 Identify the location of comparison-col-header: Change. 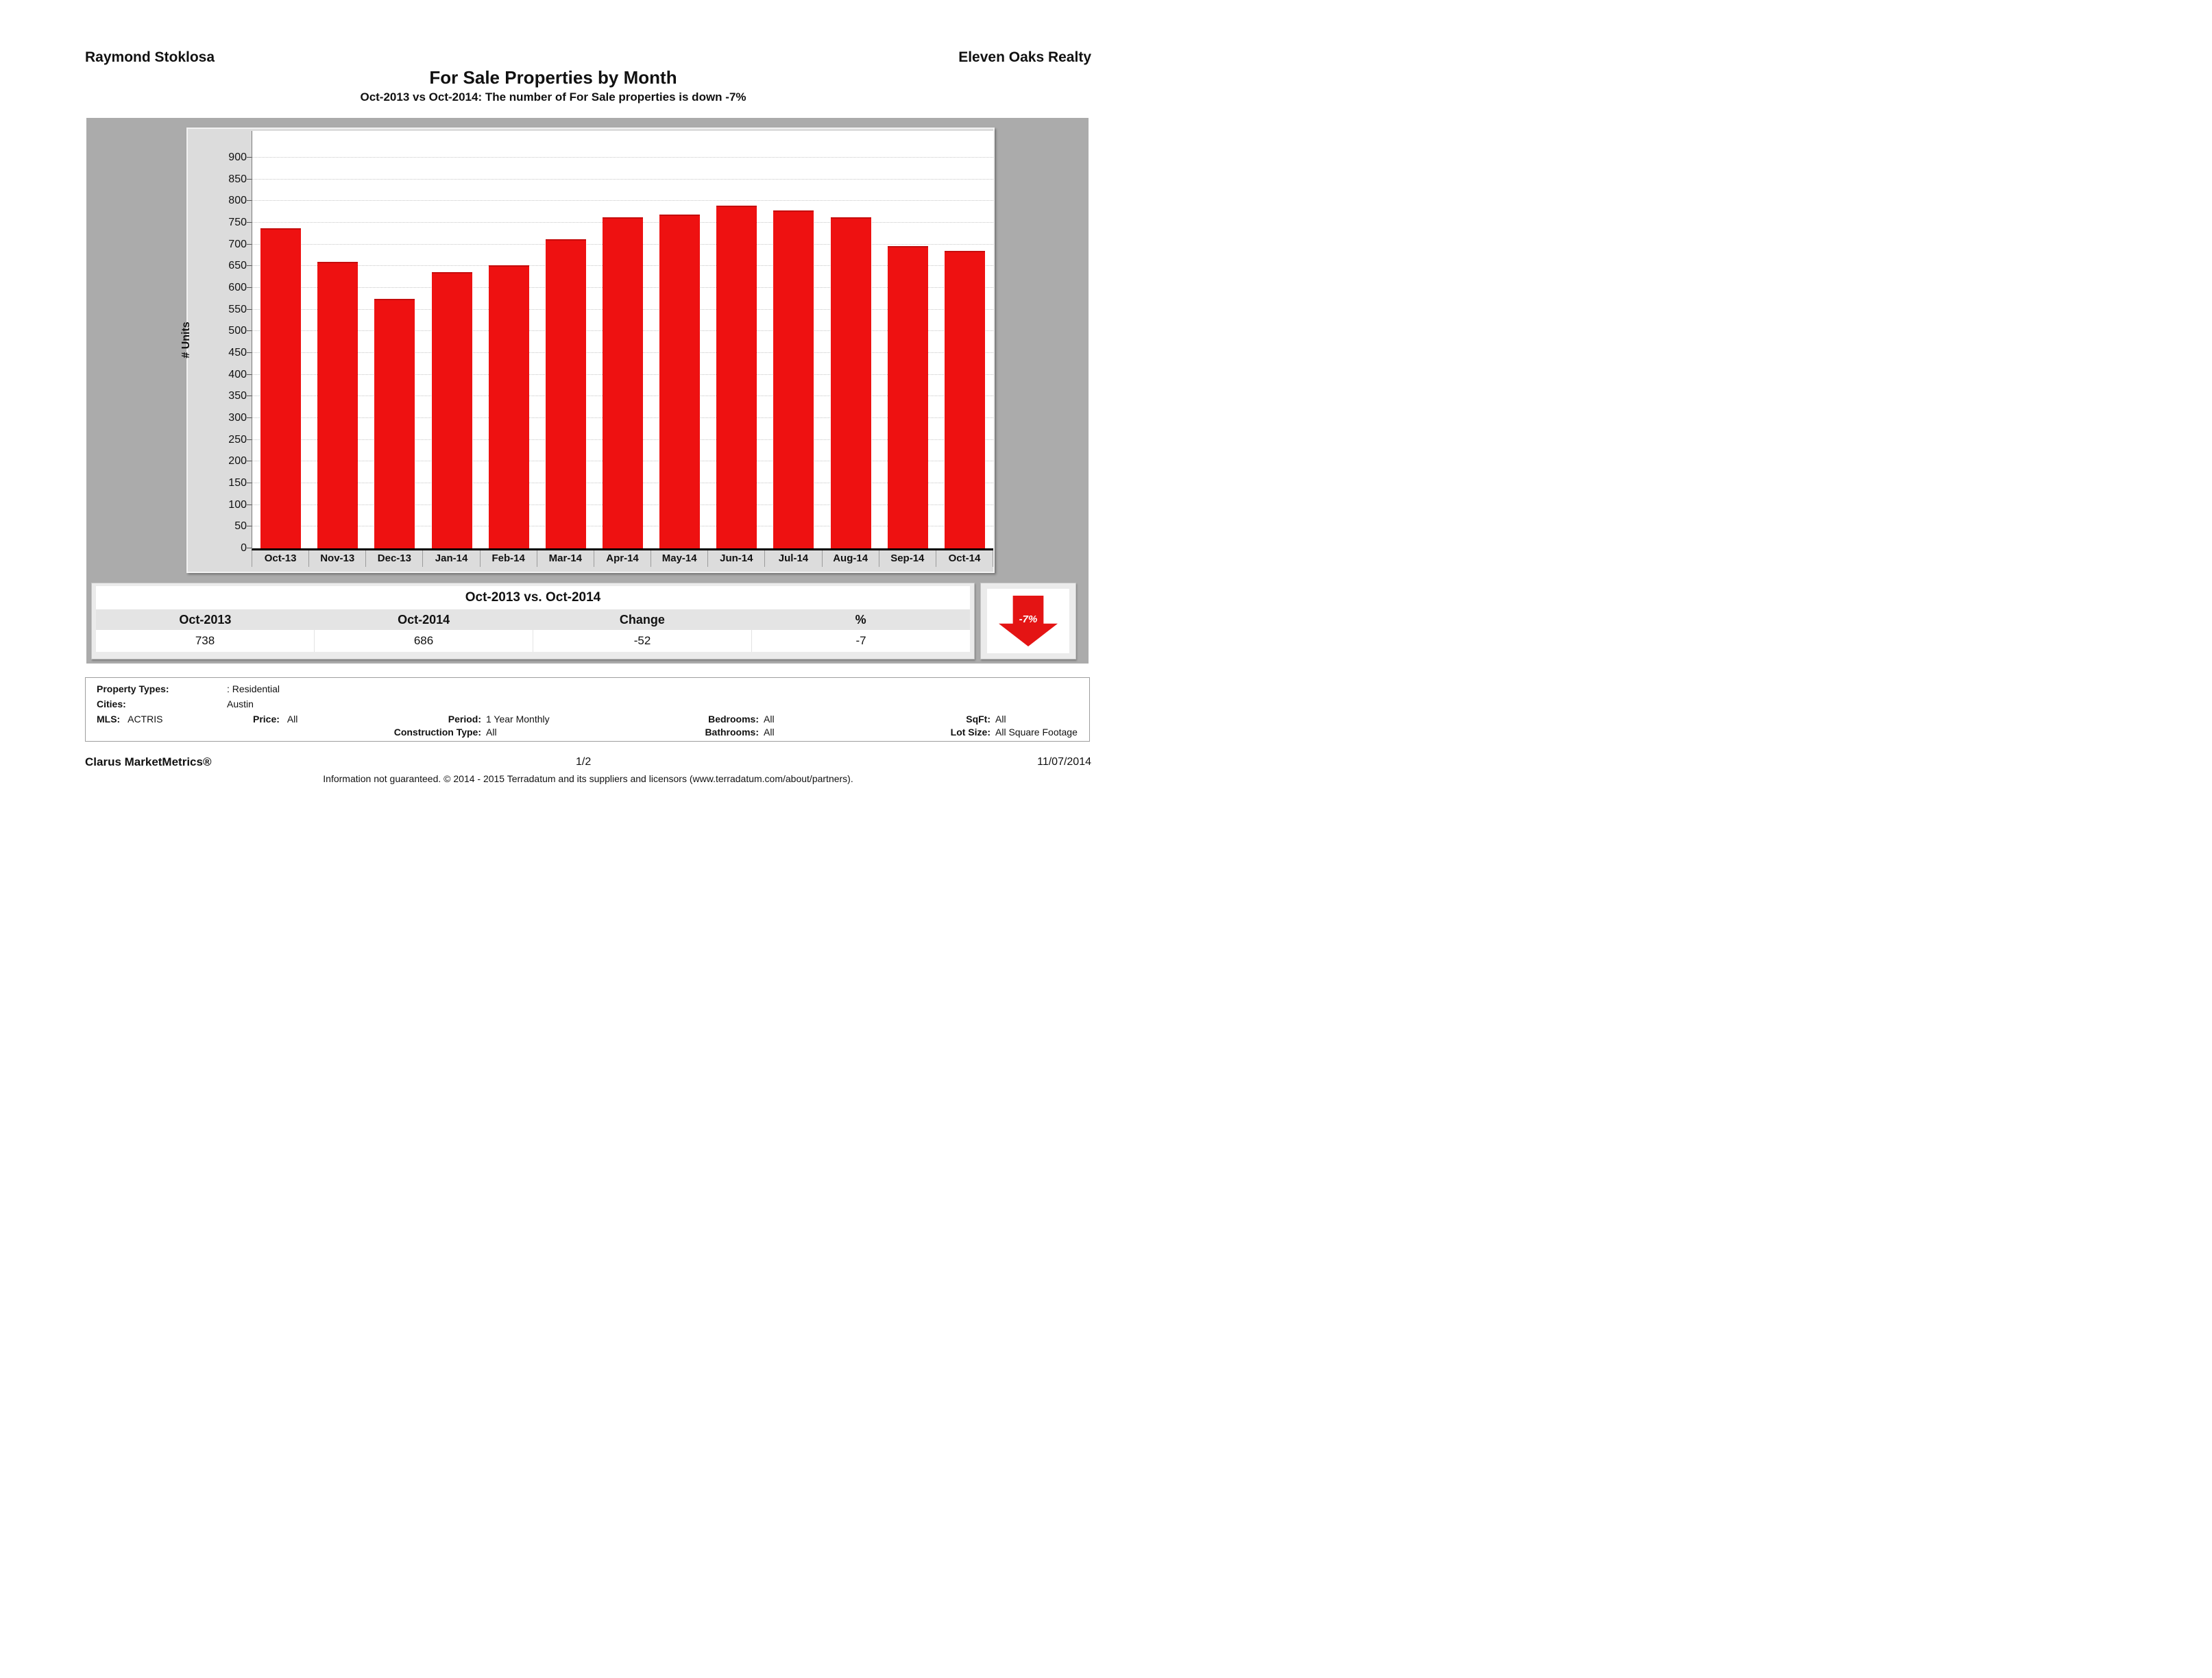
(642, 620).